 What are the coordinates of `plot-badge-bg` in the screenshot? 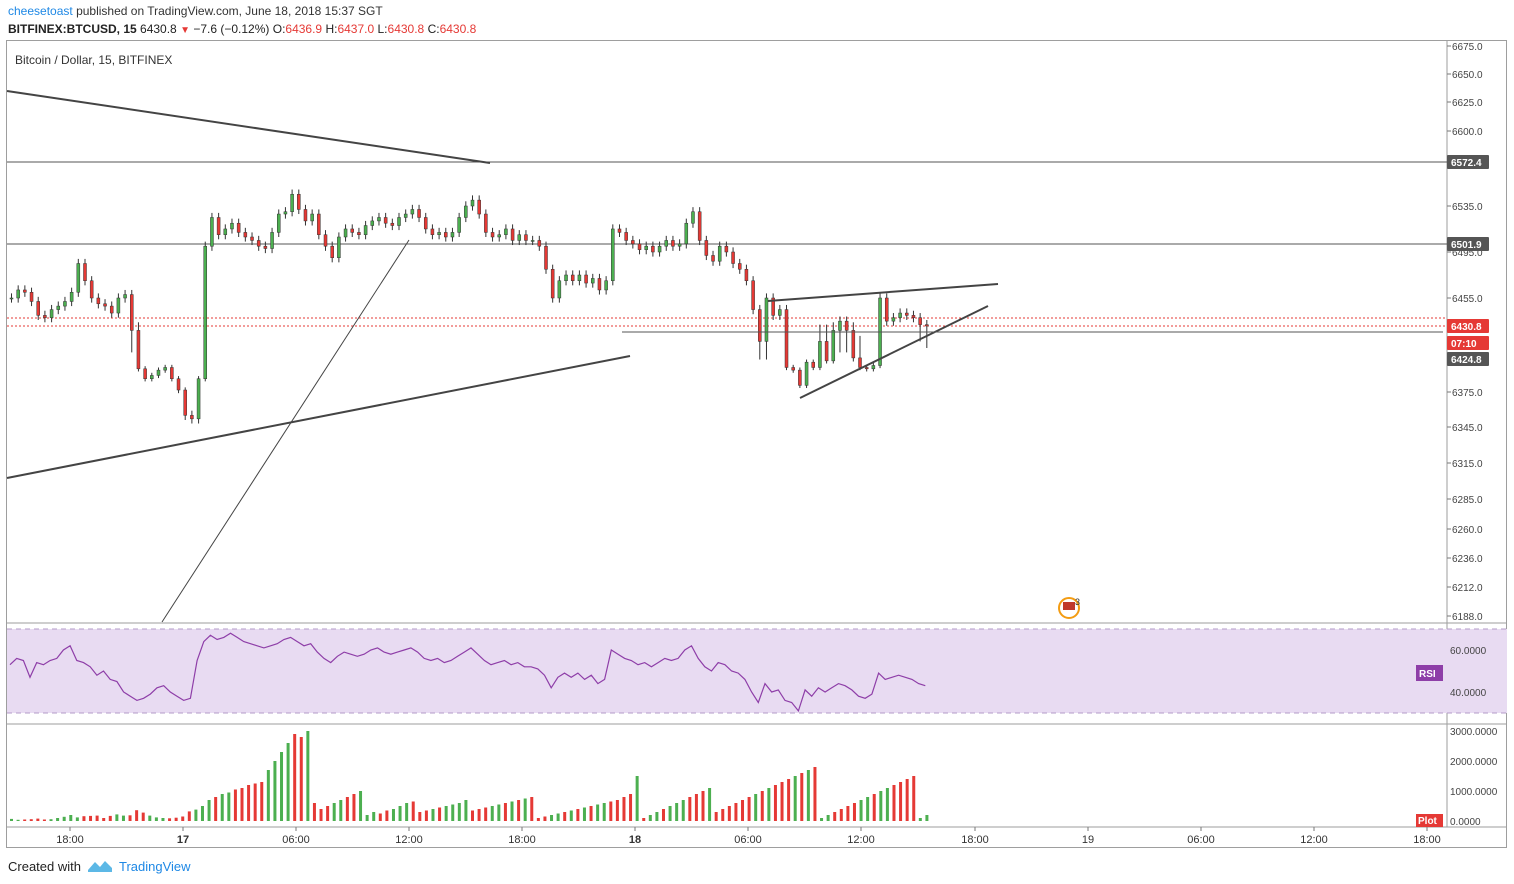 It's located at (1429, 820).